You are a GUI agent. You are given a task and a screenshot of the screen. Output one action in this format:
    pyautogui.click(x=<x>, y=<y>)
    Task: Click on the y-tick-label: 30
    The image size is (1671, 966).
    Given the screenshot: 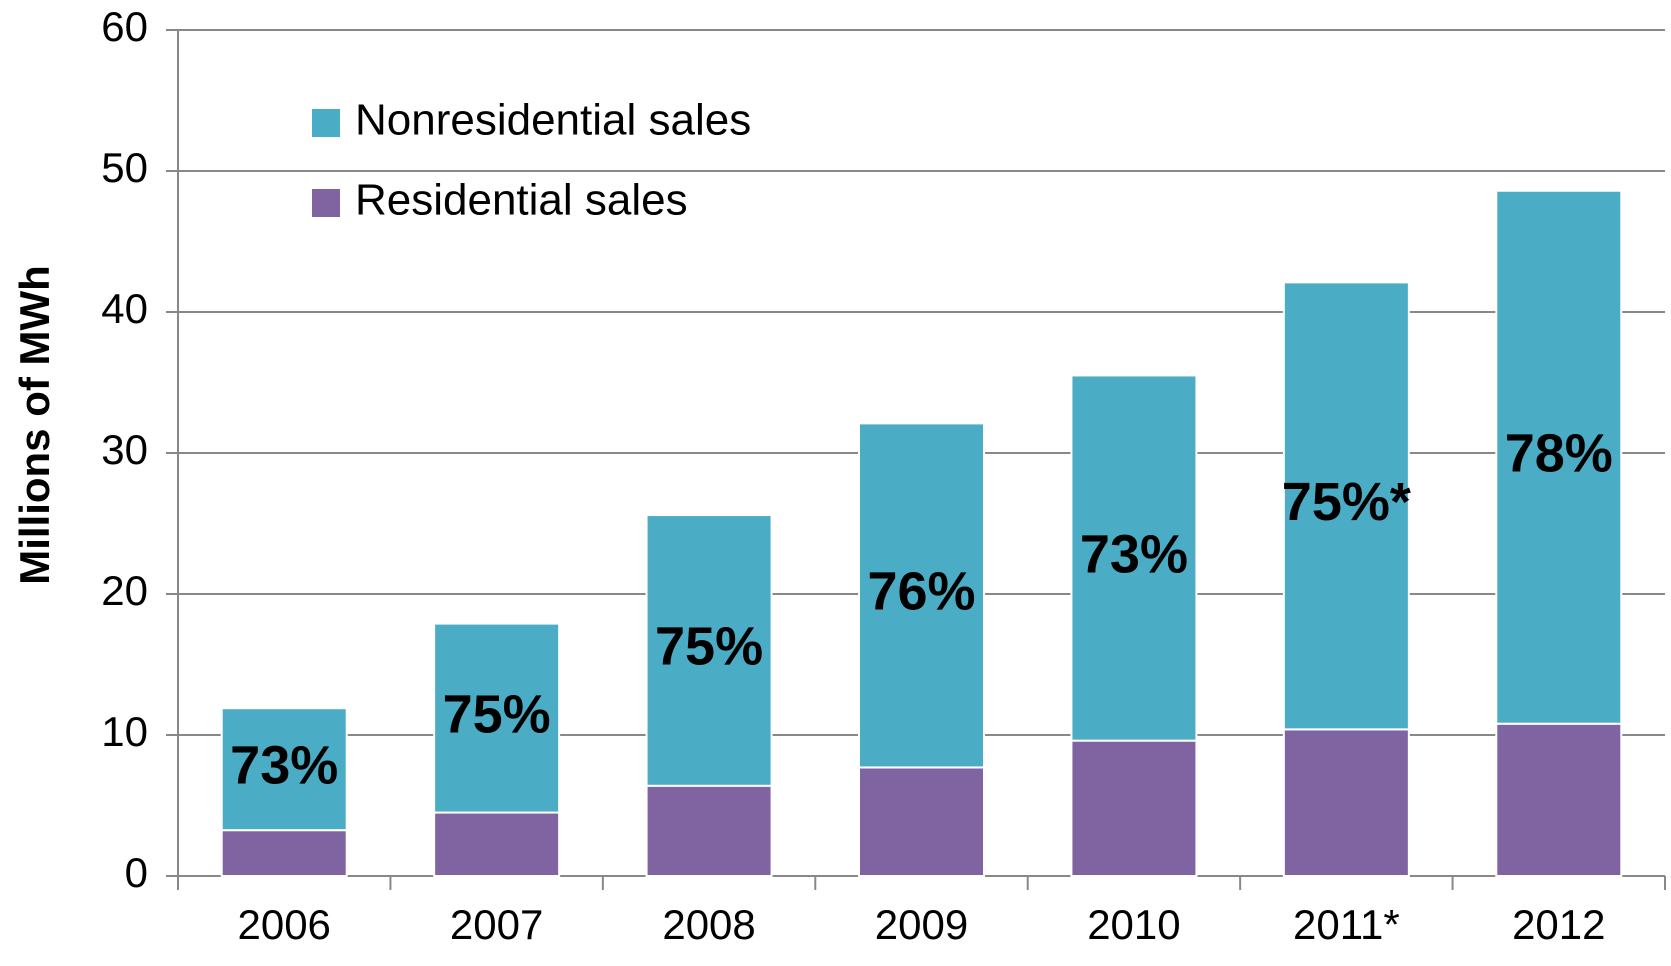 What is the action you would take?
    pyautogui.click(x=124, y=449)
    